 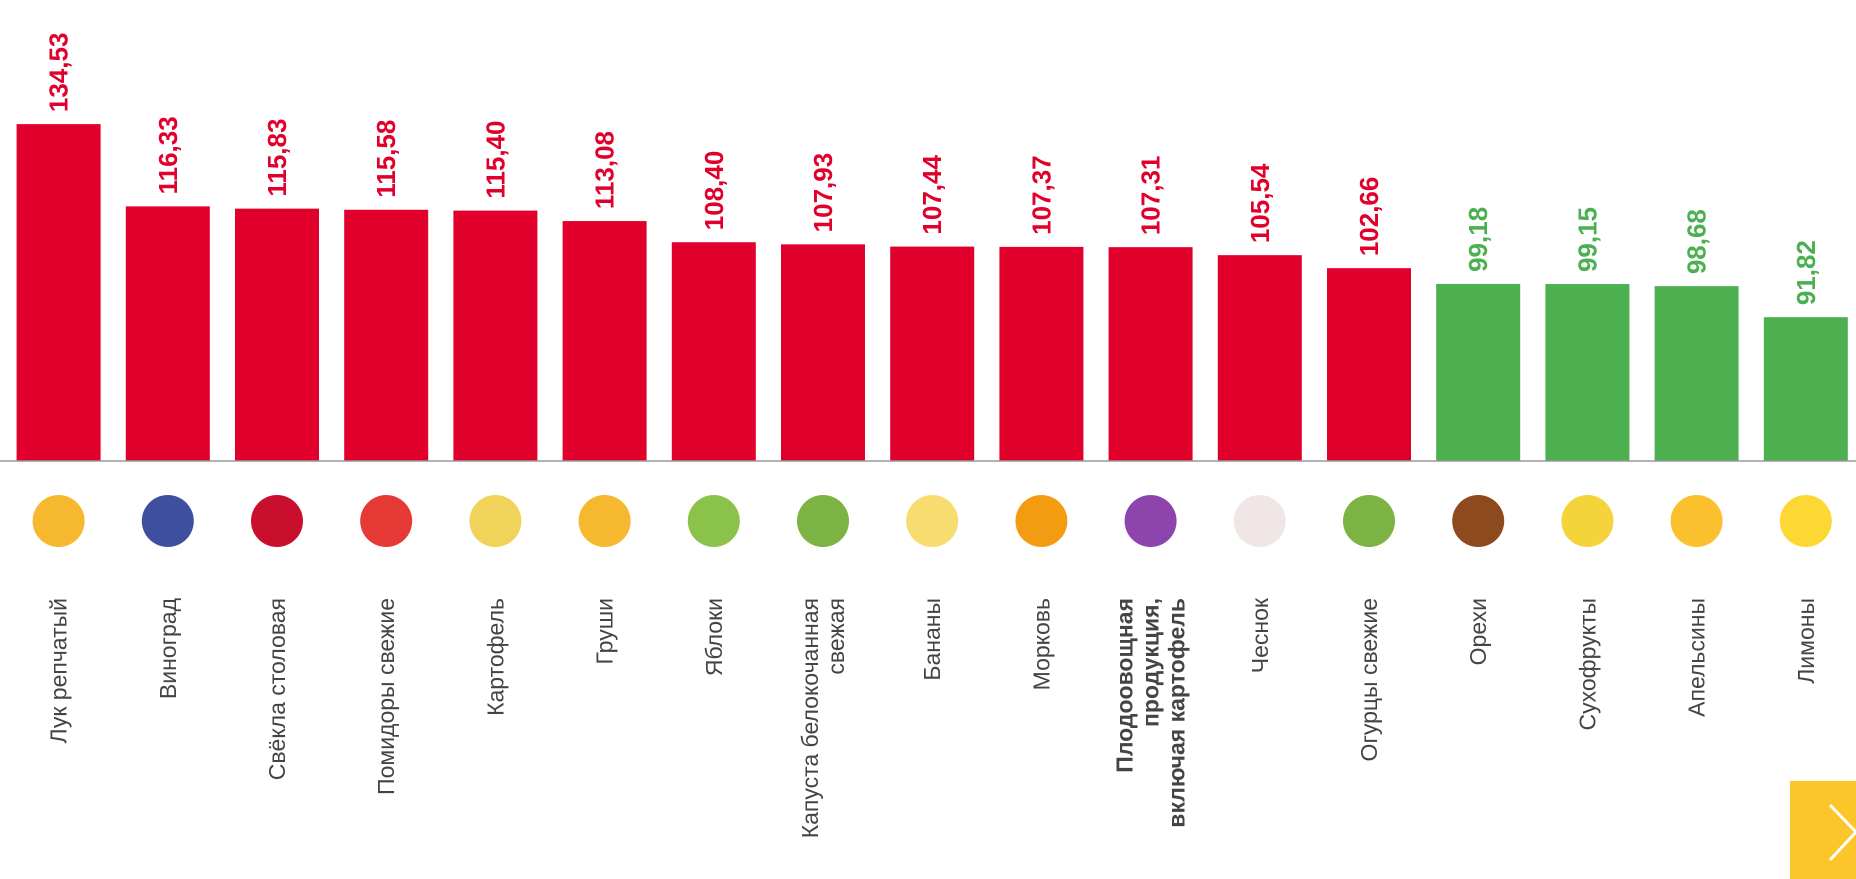 What do you see at coordinates (277, 689) in the screenshot?
I see `category-label: Свёкла столовая` at bounding box center [277, 689].